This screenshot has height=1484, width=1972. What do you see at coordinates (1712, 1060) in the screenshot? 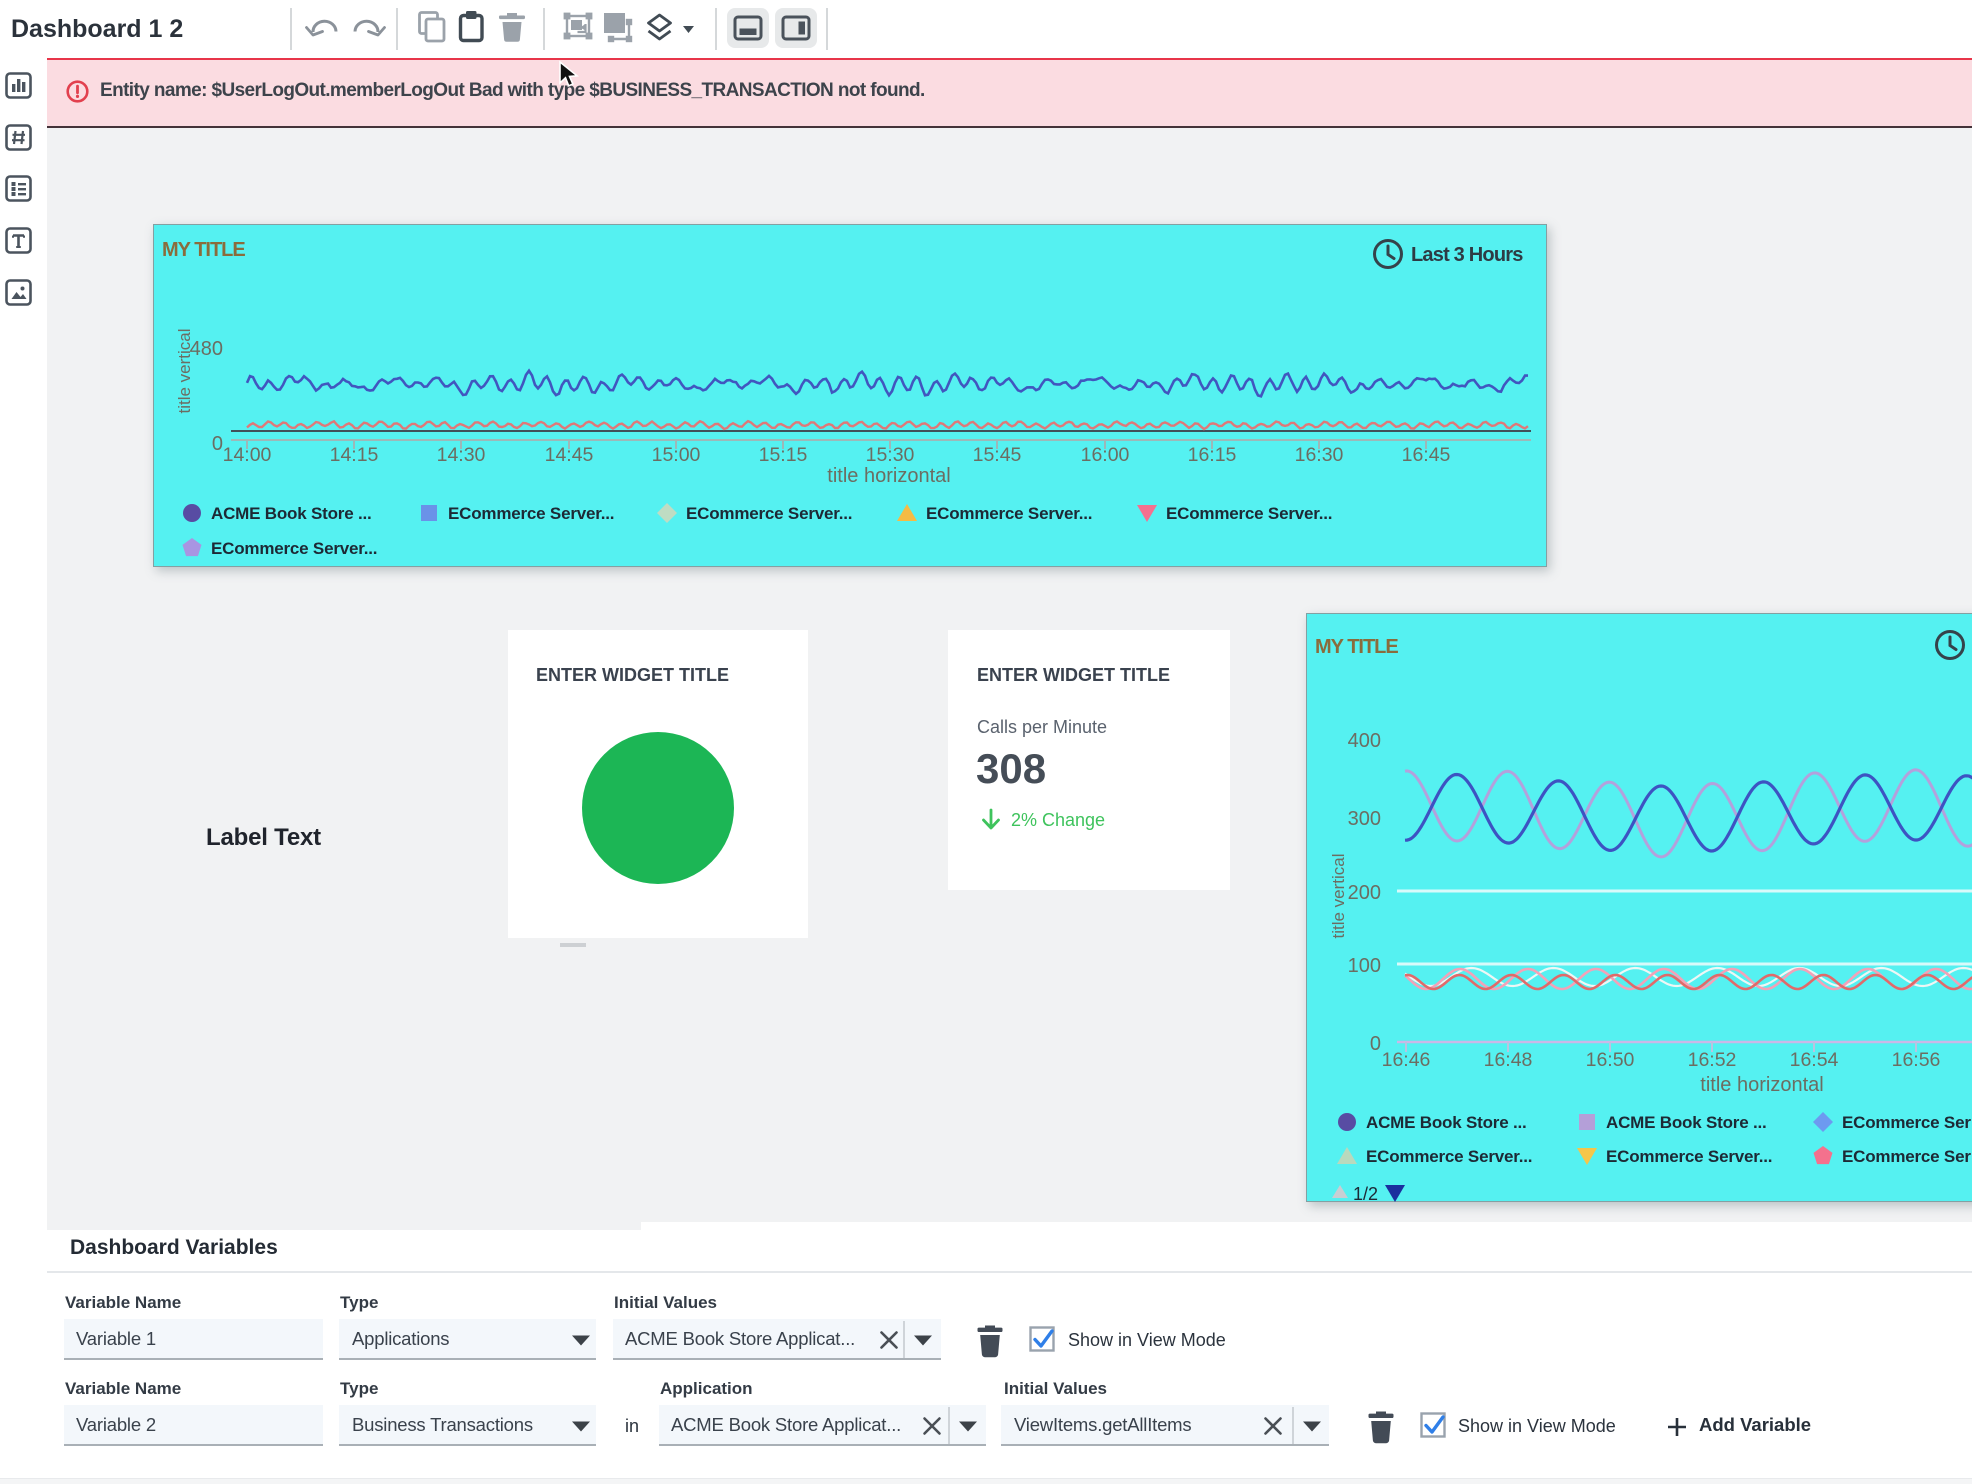
I see `svg-text: 16:52` at bounding box center [1712, 1060].